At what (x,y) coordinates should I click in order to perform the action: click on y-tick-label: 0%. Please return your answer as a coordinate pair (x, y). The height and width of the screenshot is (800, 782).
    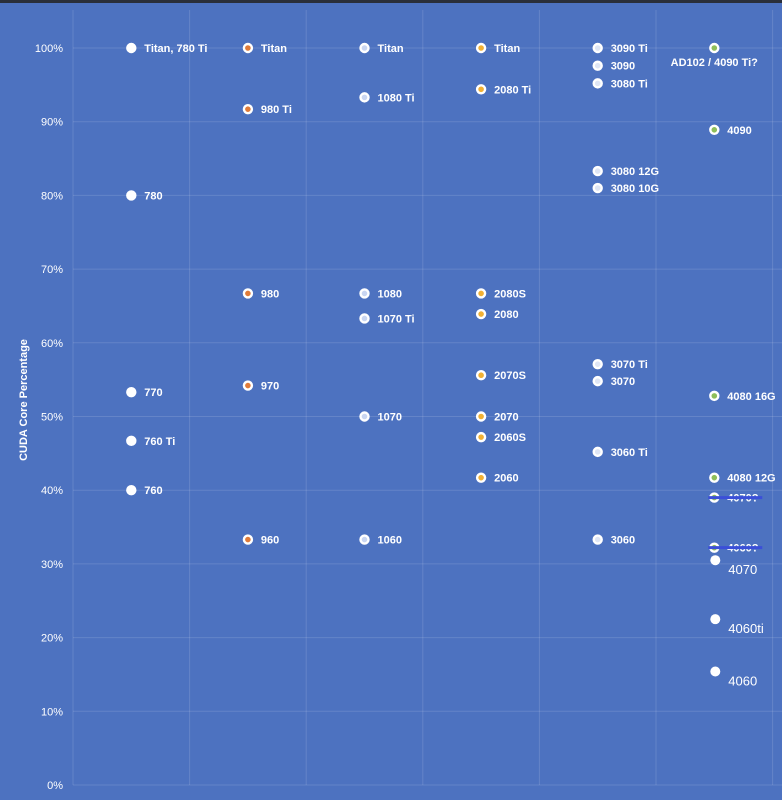
    Looking at the image, I should click on (55, 786).